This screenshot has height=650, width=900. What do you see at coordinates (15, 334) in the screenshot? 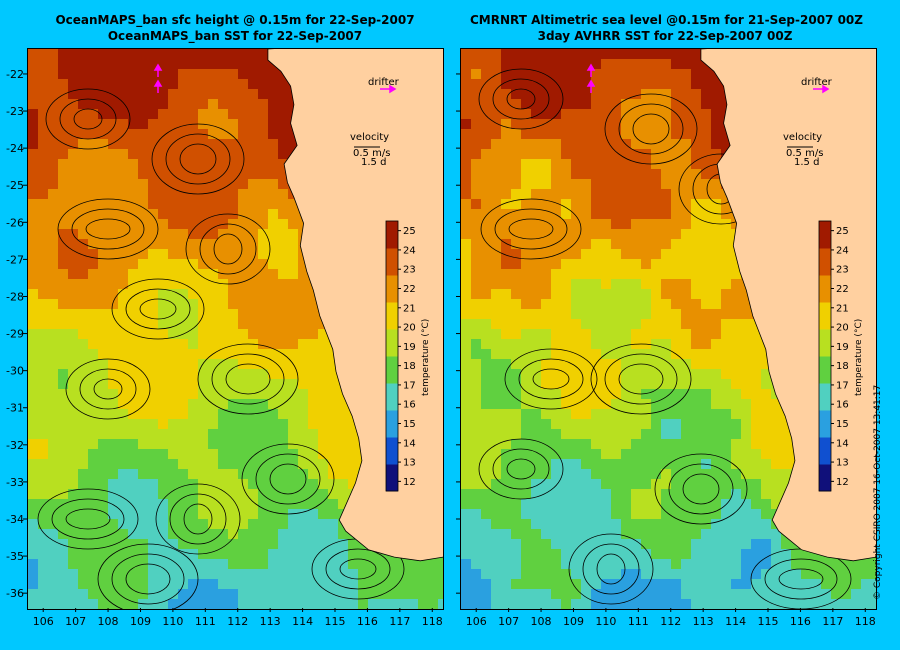
I see `lat-tick-label: -29` at bounding box center [15, 334].